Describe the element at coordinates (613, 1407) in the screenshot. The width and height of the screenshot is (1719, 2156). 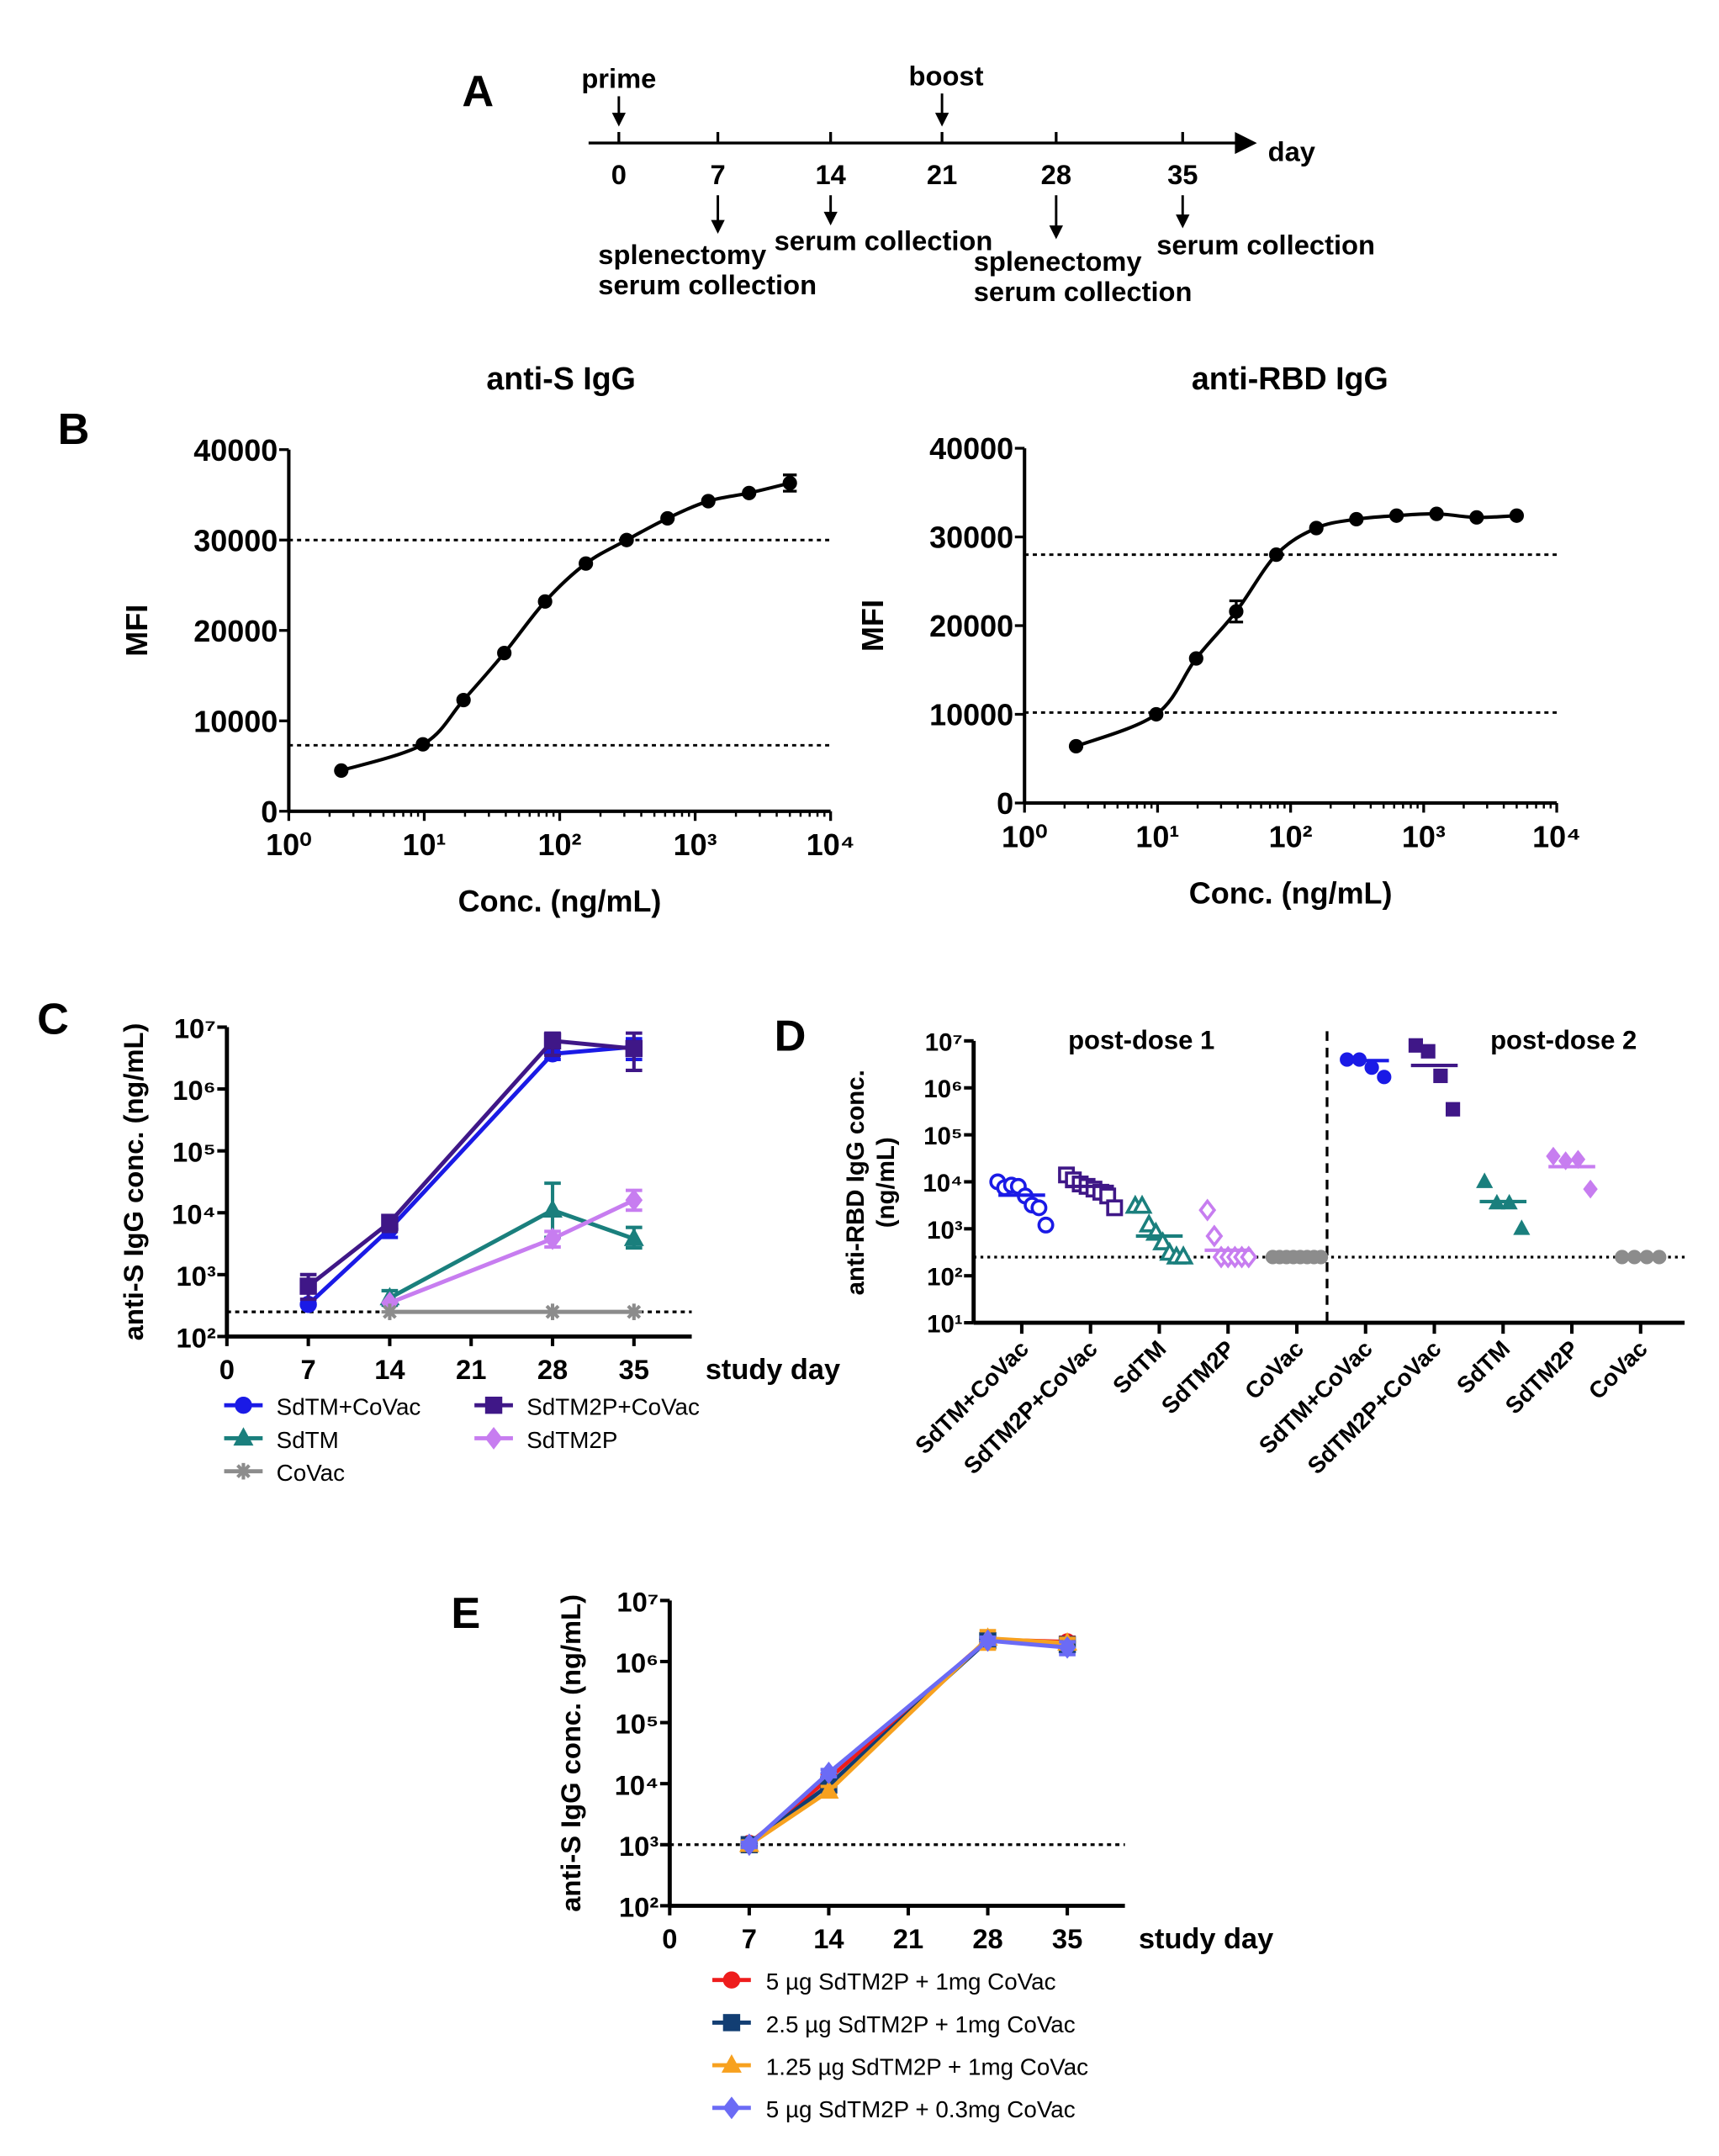
I see `legend-label: SdTM2P+CoVac` at that location.